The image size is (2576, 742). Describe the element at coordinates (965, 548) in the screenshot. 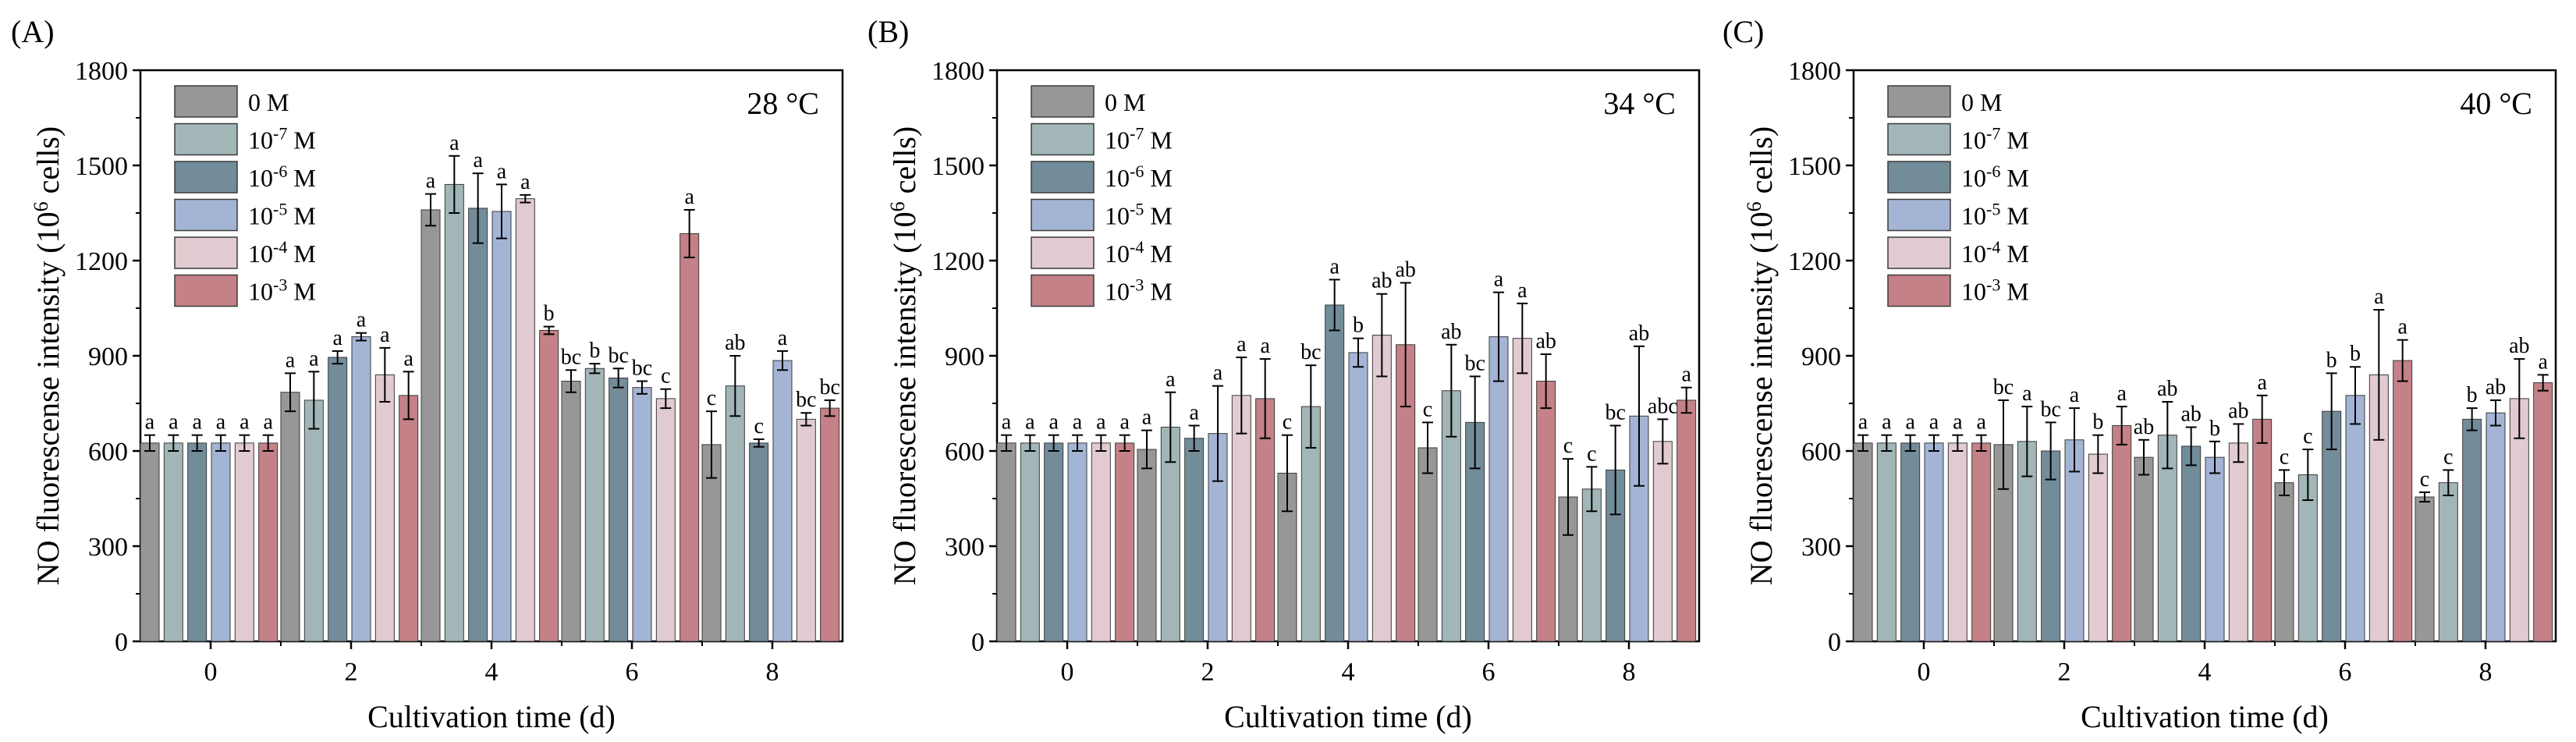

I see `y-tick-label: 300` at that location.